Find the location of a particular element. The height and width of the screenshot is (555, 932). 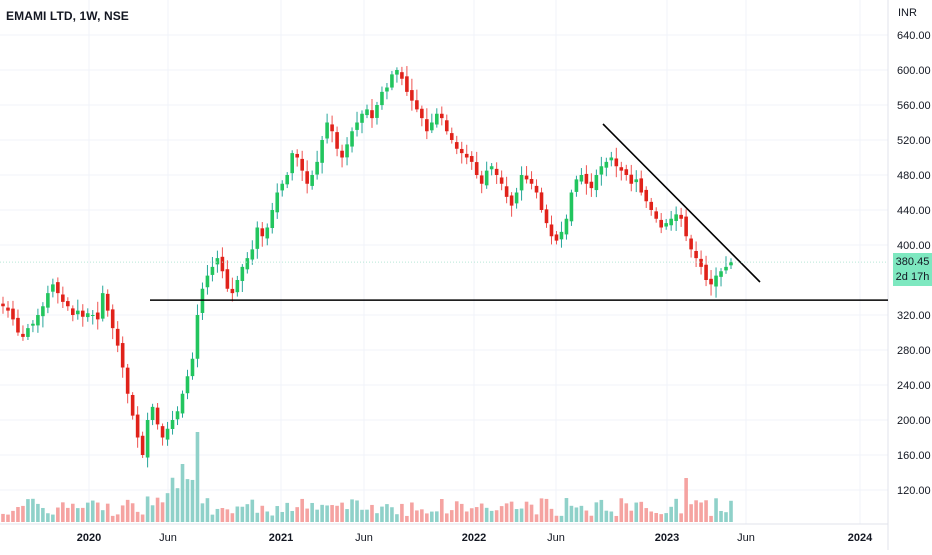

x-tick-label: Jun is located at coordinates (168, 538).